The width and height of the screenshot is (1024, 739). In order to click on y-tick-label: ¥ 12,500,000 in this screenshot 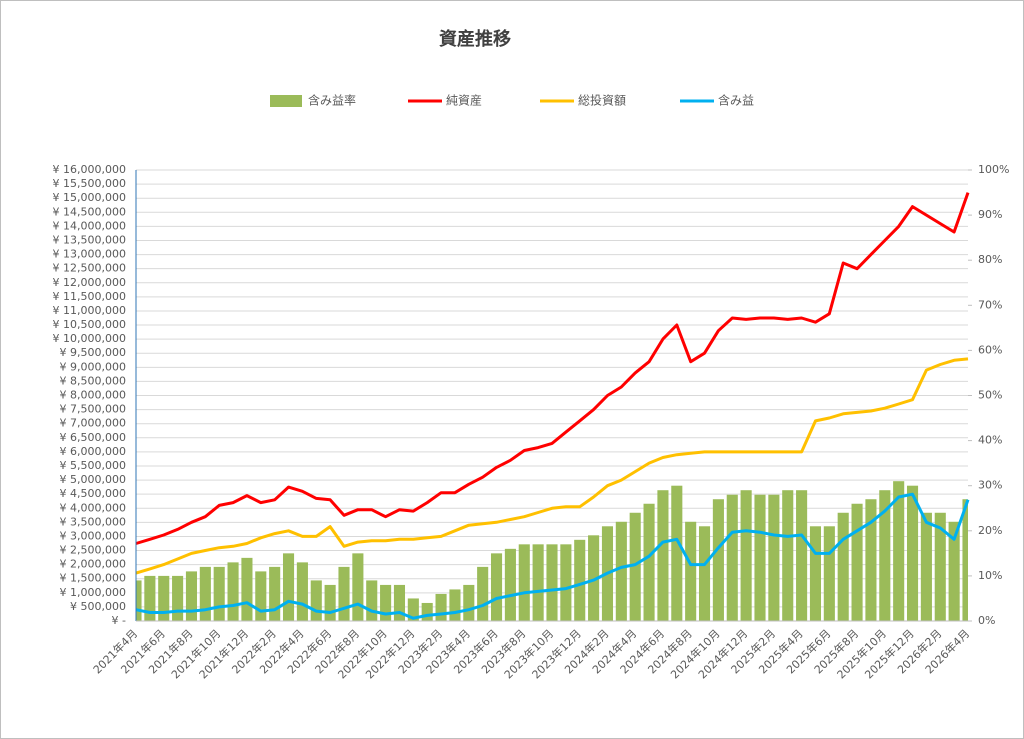, I will do `click(89, 268)`.